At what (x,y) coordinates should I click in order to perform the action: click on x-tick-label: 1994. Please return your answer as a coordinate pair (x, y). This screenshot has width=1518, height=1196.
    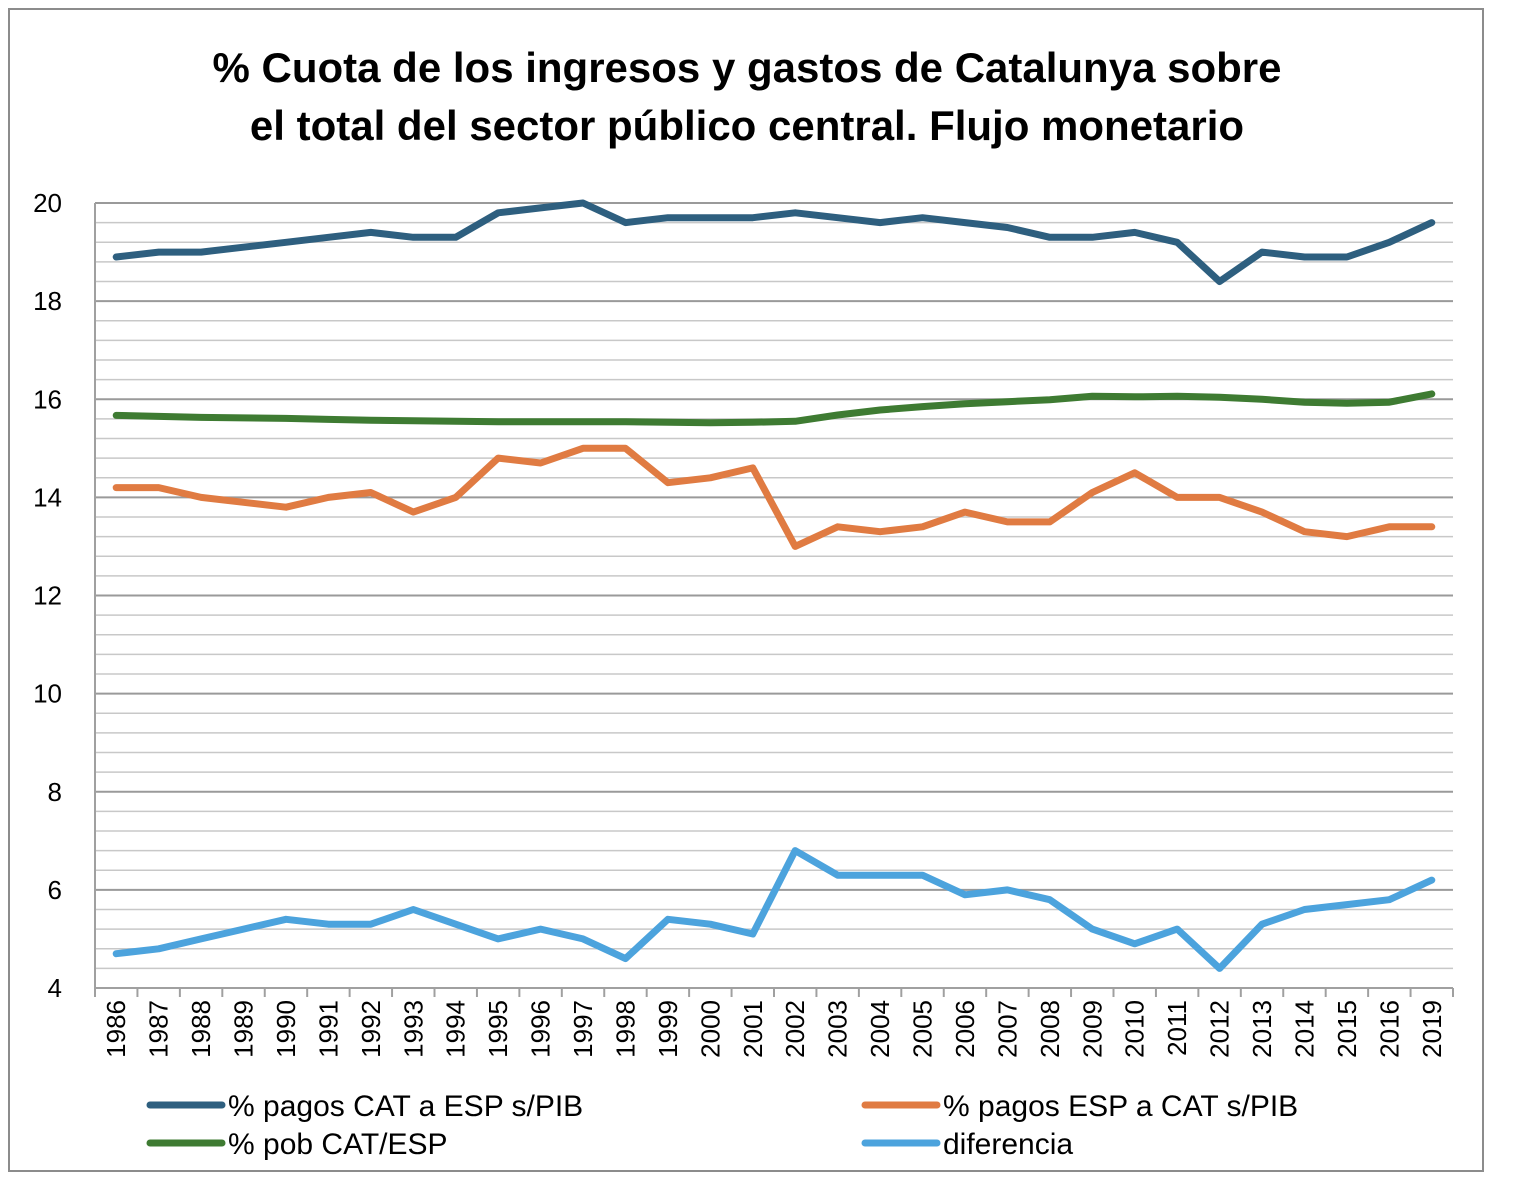
    Looking at the image, I should click on (456, 1029).